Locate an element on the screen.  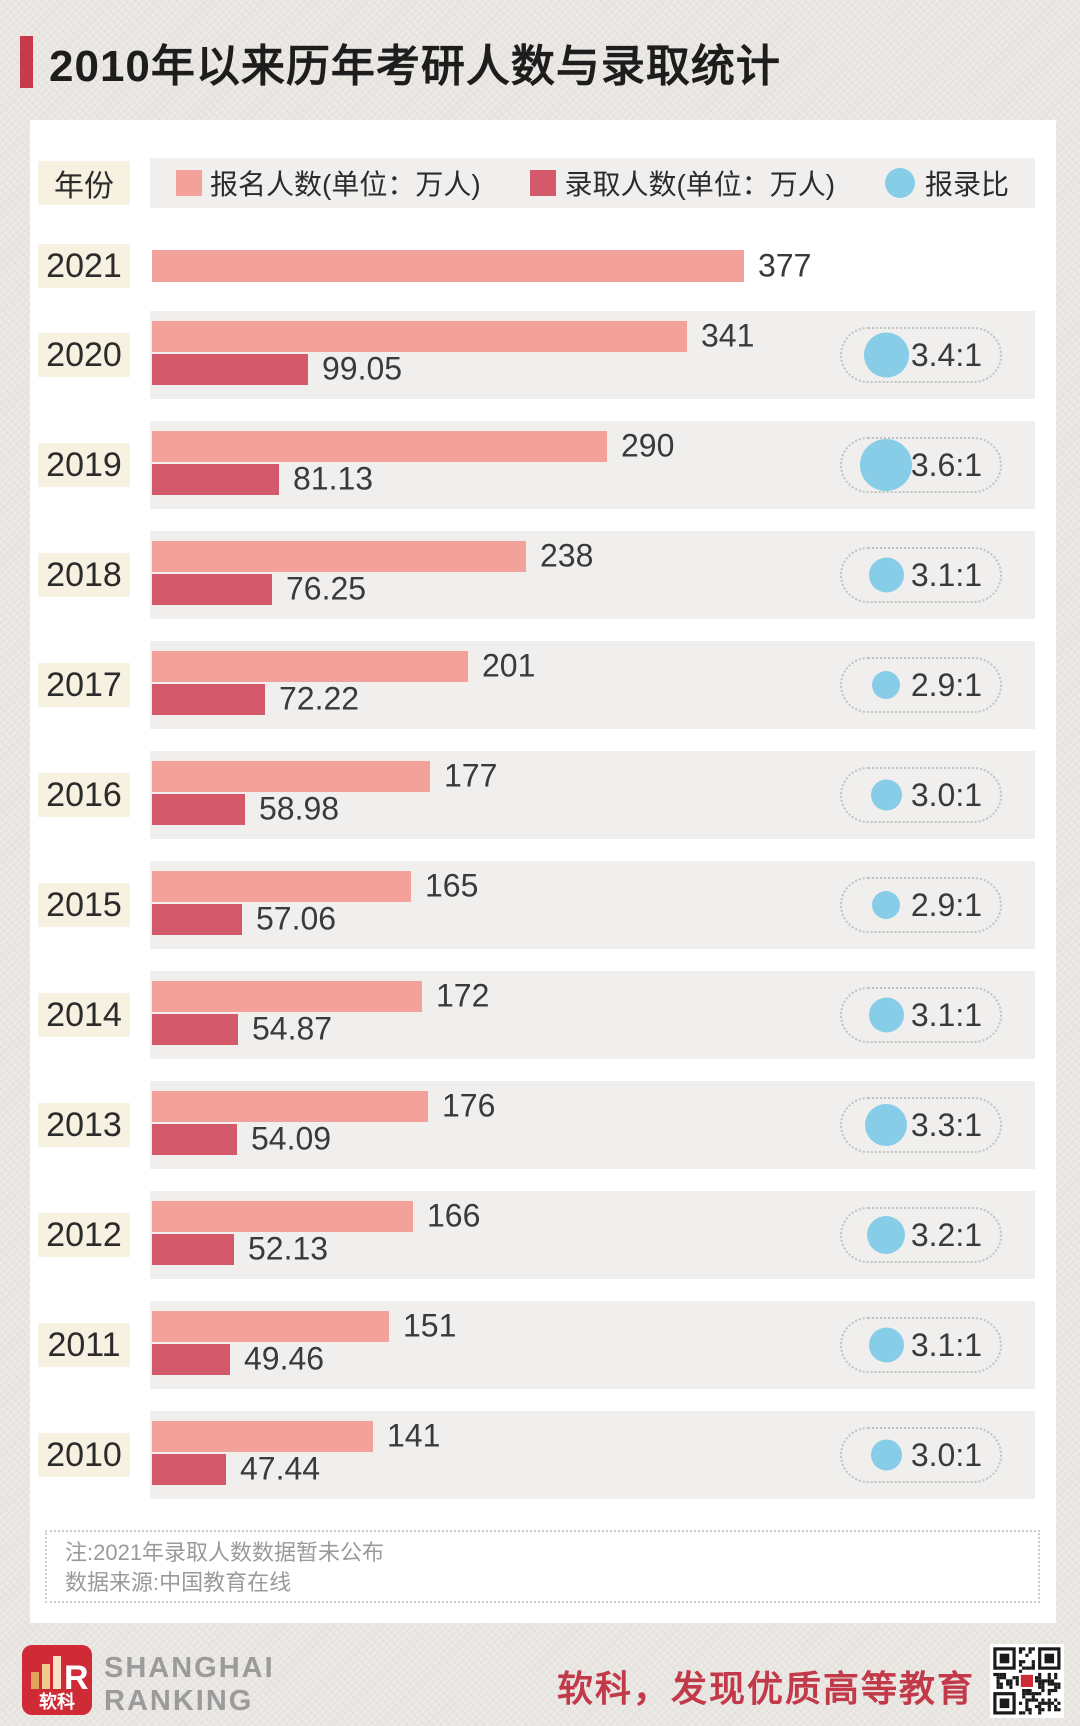
year-label: 2011 is located at coordinates (84, 1345).